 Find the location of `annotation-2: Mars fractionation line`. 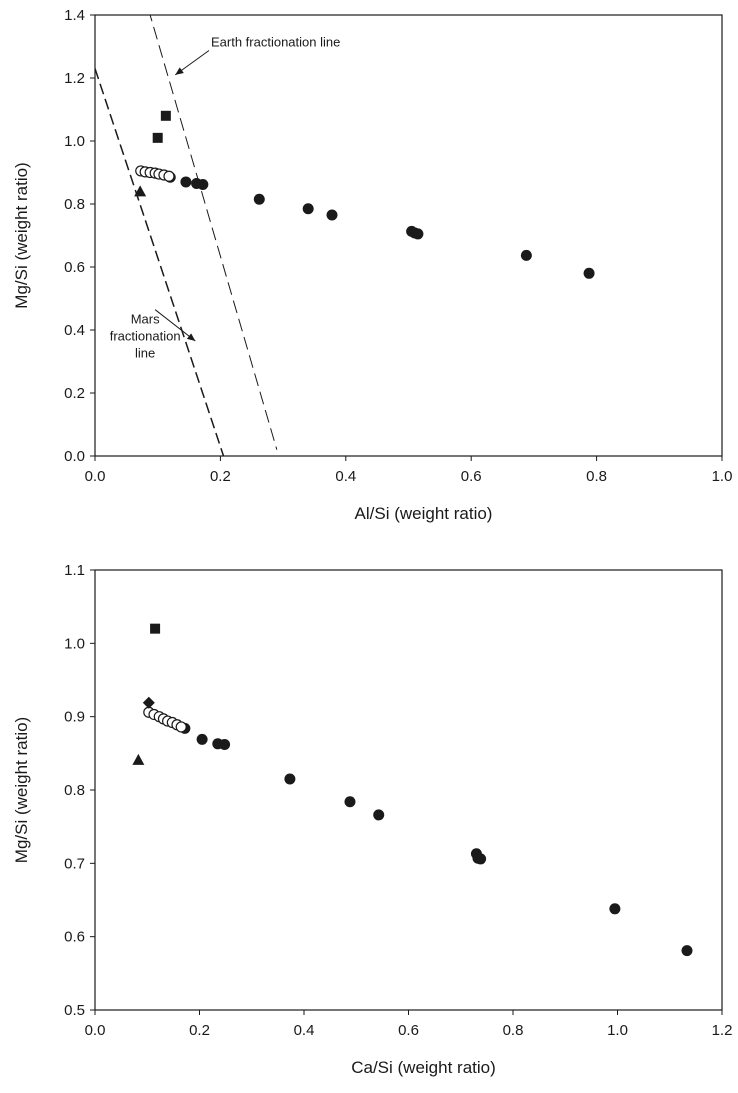

annotation-2: Mars fractionation line is located at coordinates (145, 336).